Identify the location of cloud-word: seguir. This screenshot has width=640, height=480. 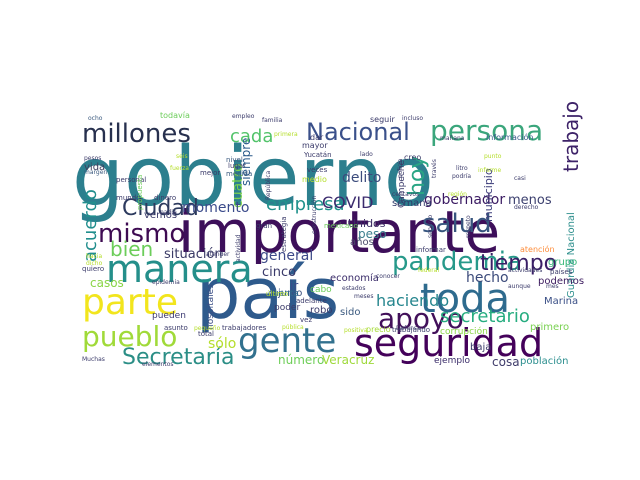
(382, 119).